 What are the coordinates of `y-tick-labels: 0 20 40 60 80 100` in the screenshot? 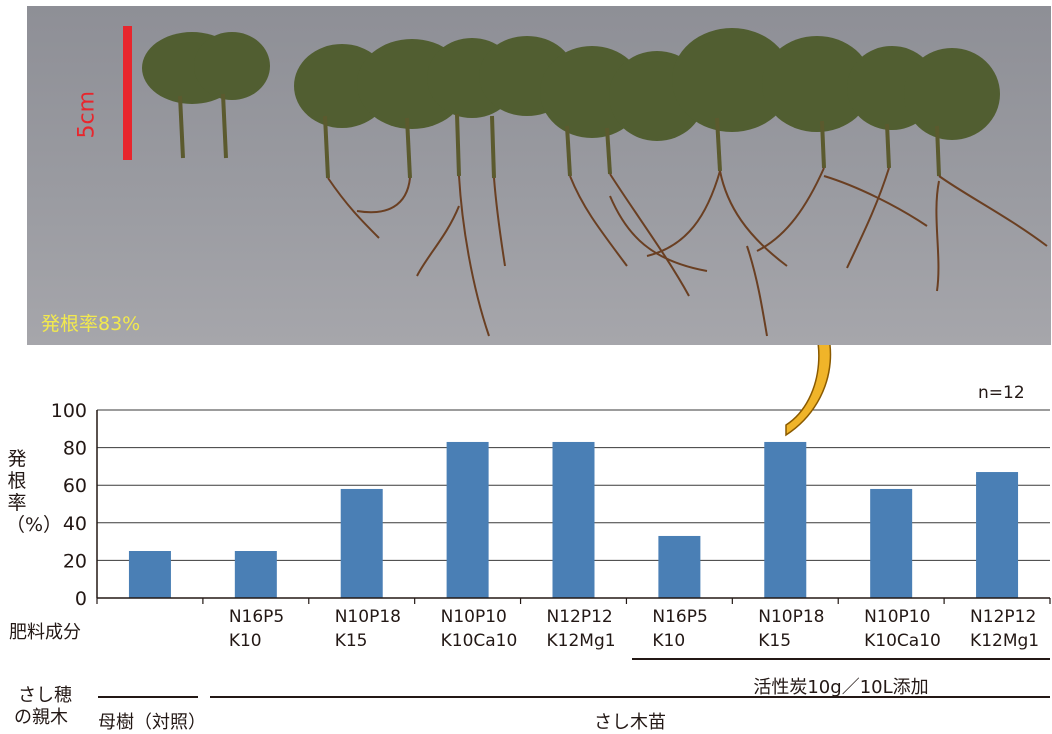 It's located at (69, 505).